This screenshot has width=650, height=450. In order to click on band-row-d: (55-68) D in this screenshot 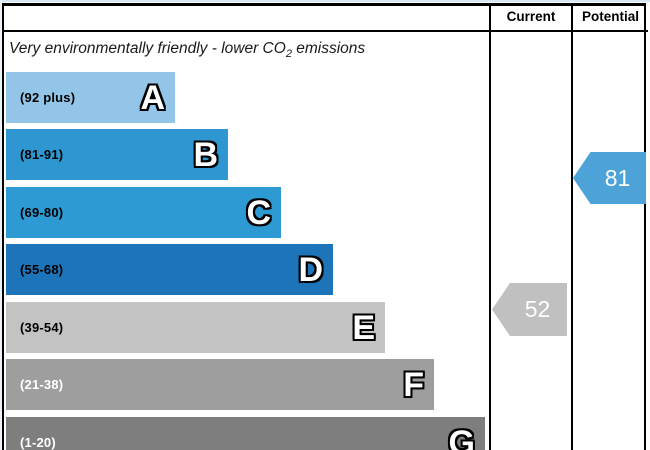, I will do `click(169, 269)`.